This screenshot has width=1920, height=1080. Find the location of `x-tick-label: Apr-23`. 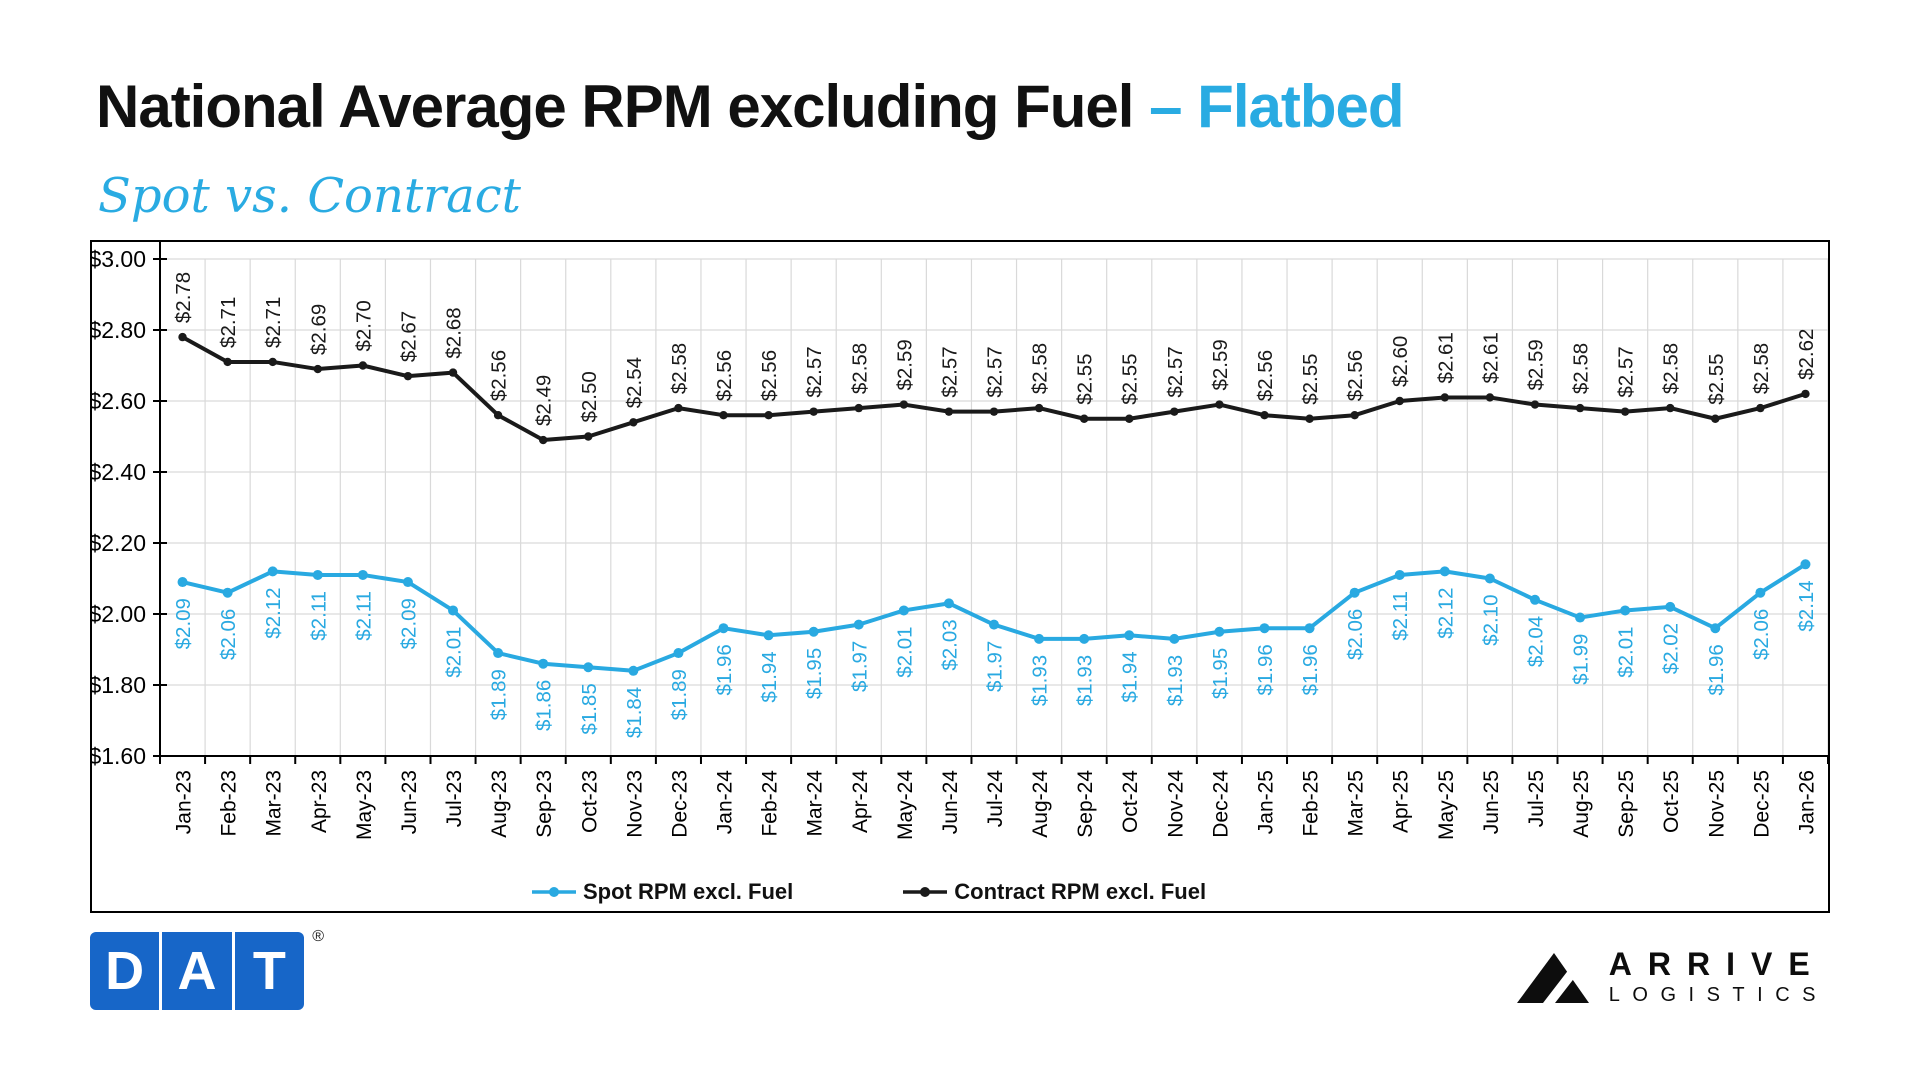

x-tick-label: Apr-23 is located at coordinates (319, 801).